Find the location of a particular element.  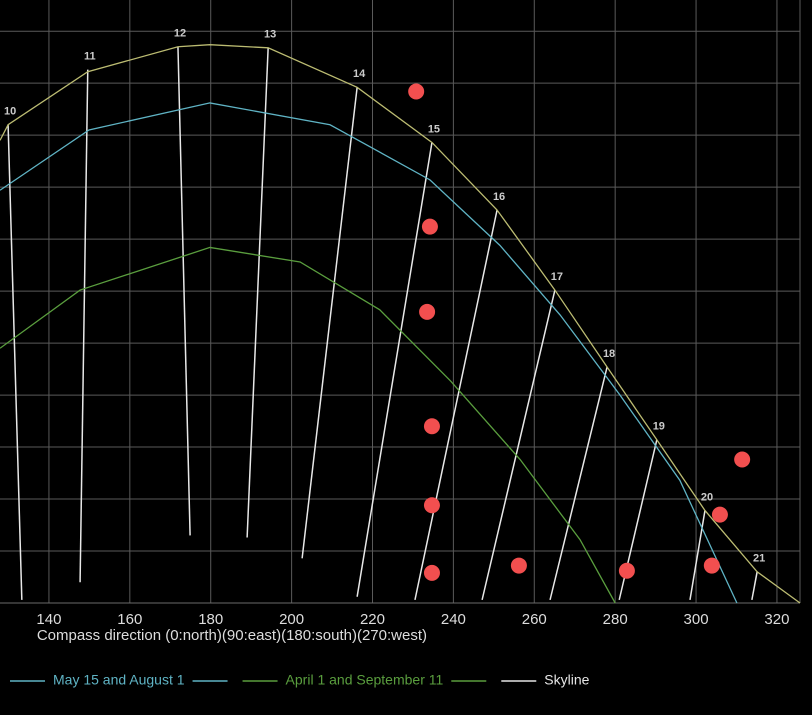

x-tick-label: 300 is located at coordinates (696, 619).